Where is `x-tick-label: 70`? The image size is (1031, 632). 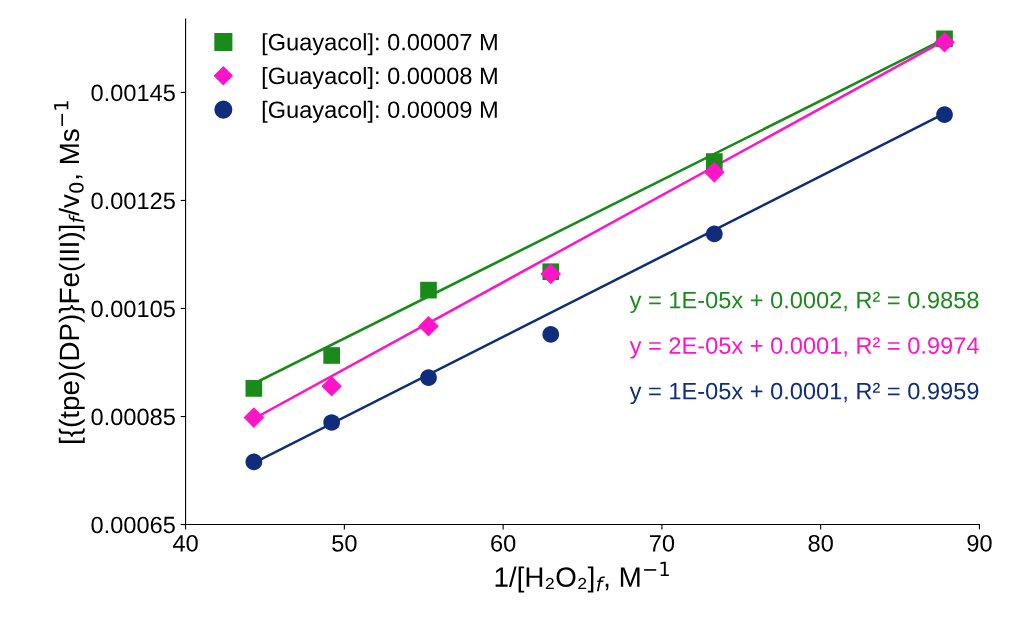
x-tick-label: 70 is located at coordinates (662, 543).